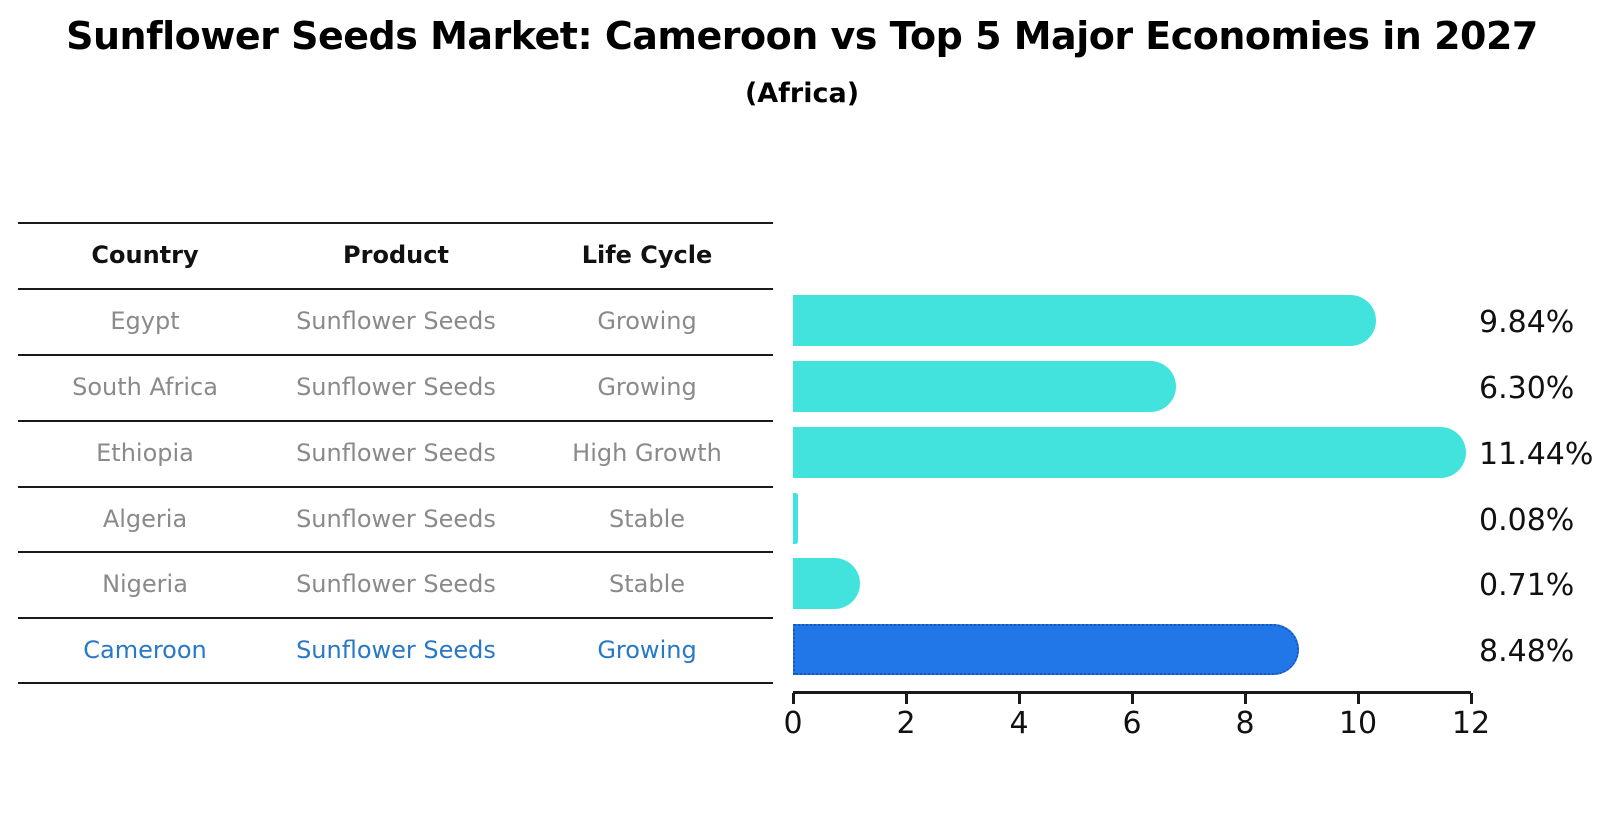 The image size is (1604, 823). Describe the element at coordinates (1536, 454) in the screenshot. I see `value-label: 11.44%` at that location.